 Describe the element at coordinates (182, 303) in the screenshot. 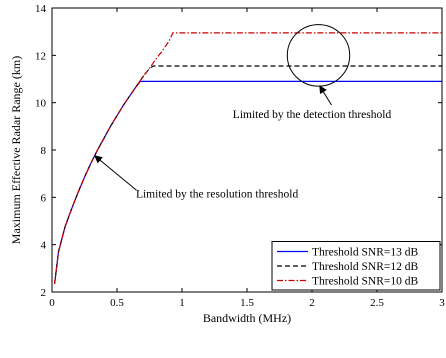

I see `x-tick-label: 1` at that location.